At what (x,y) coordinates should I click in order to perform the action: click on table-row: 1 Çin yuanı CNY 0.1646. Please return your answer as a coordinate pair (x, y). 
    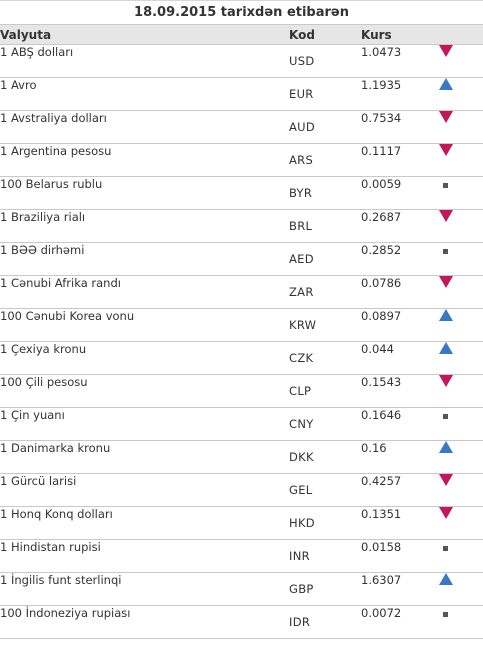
    Looking at the image, I should click on (241, 424).